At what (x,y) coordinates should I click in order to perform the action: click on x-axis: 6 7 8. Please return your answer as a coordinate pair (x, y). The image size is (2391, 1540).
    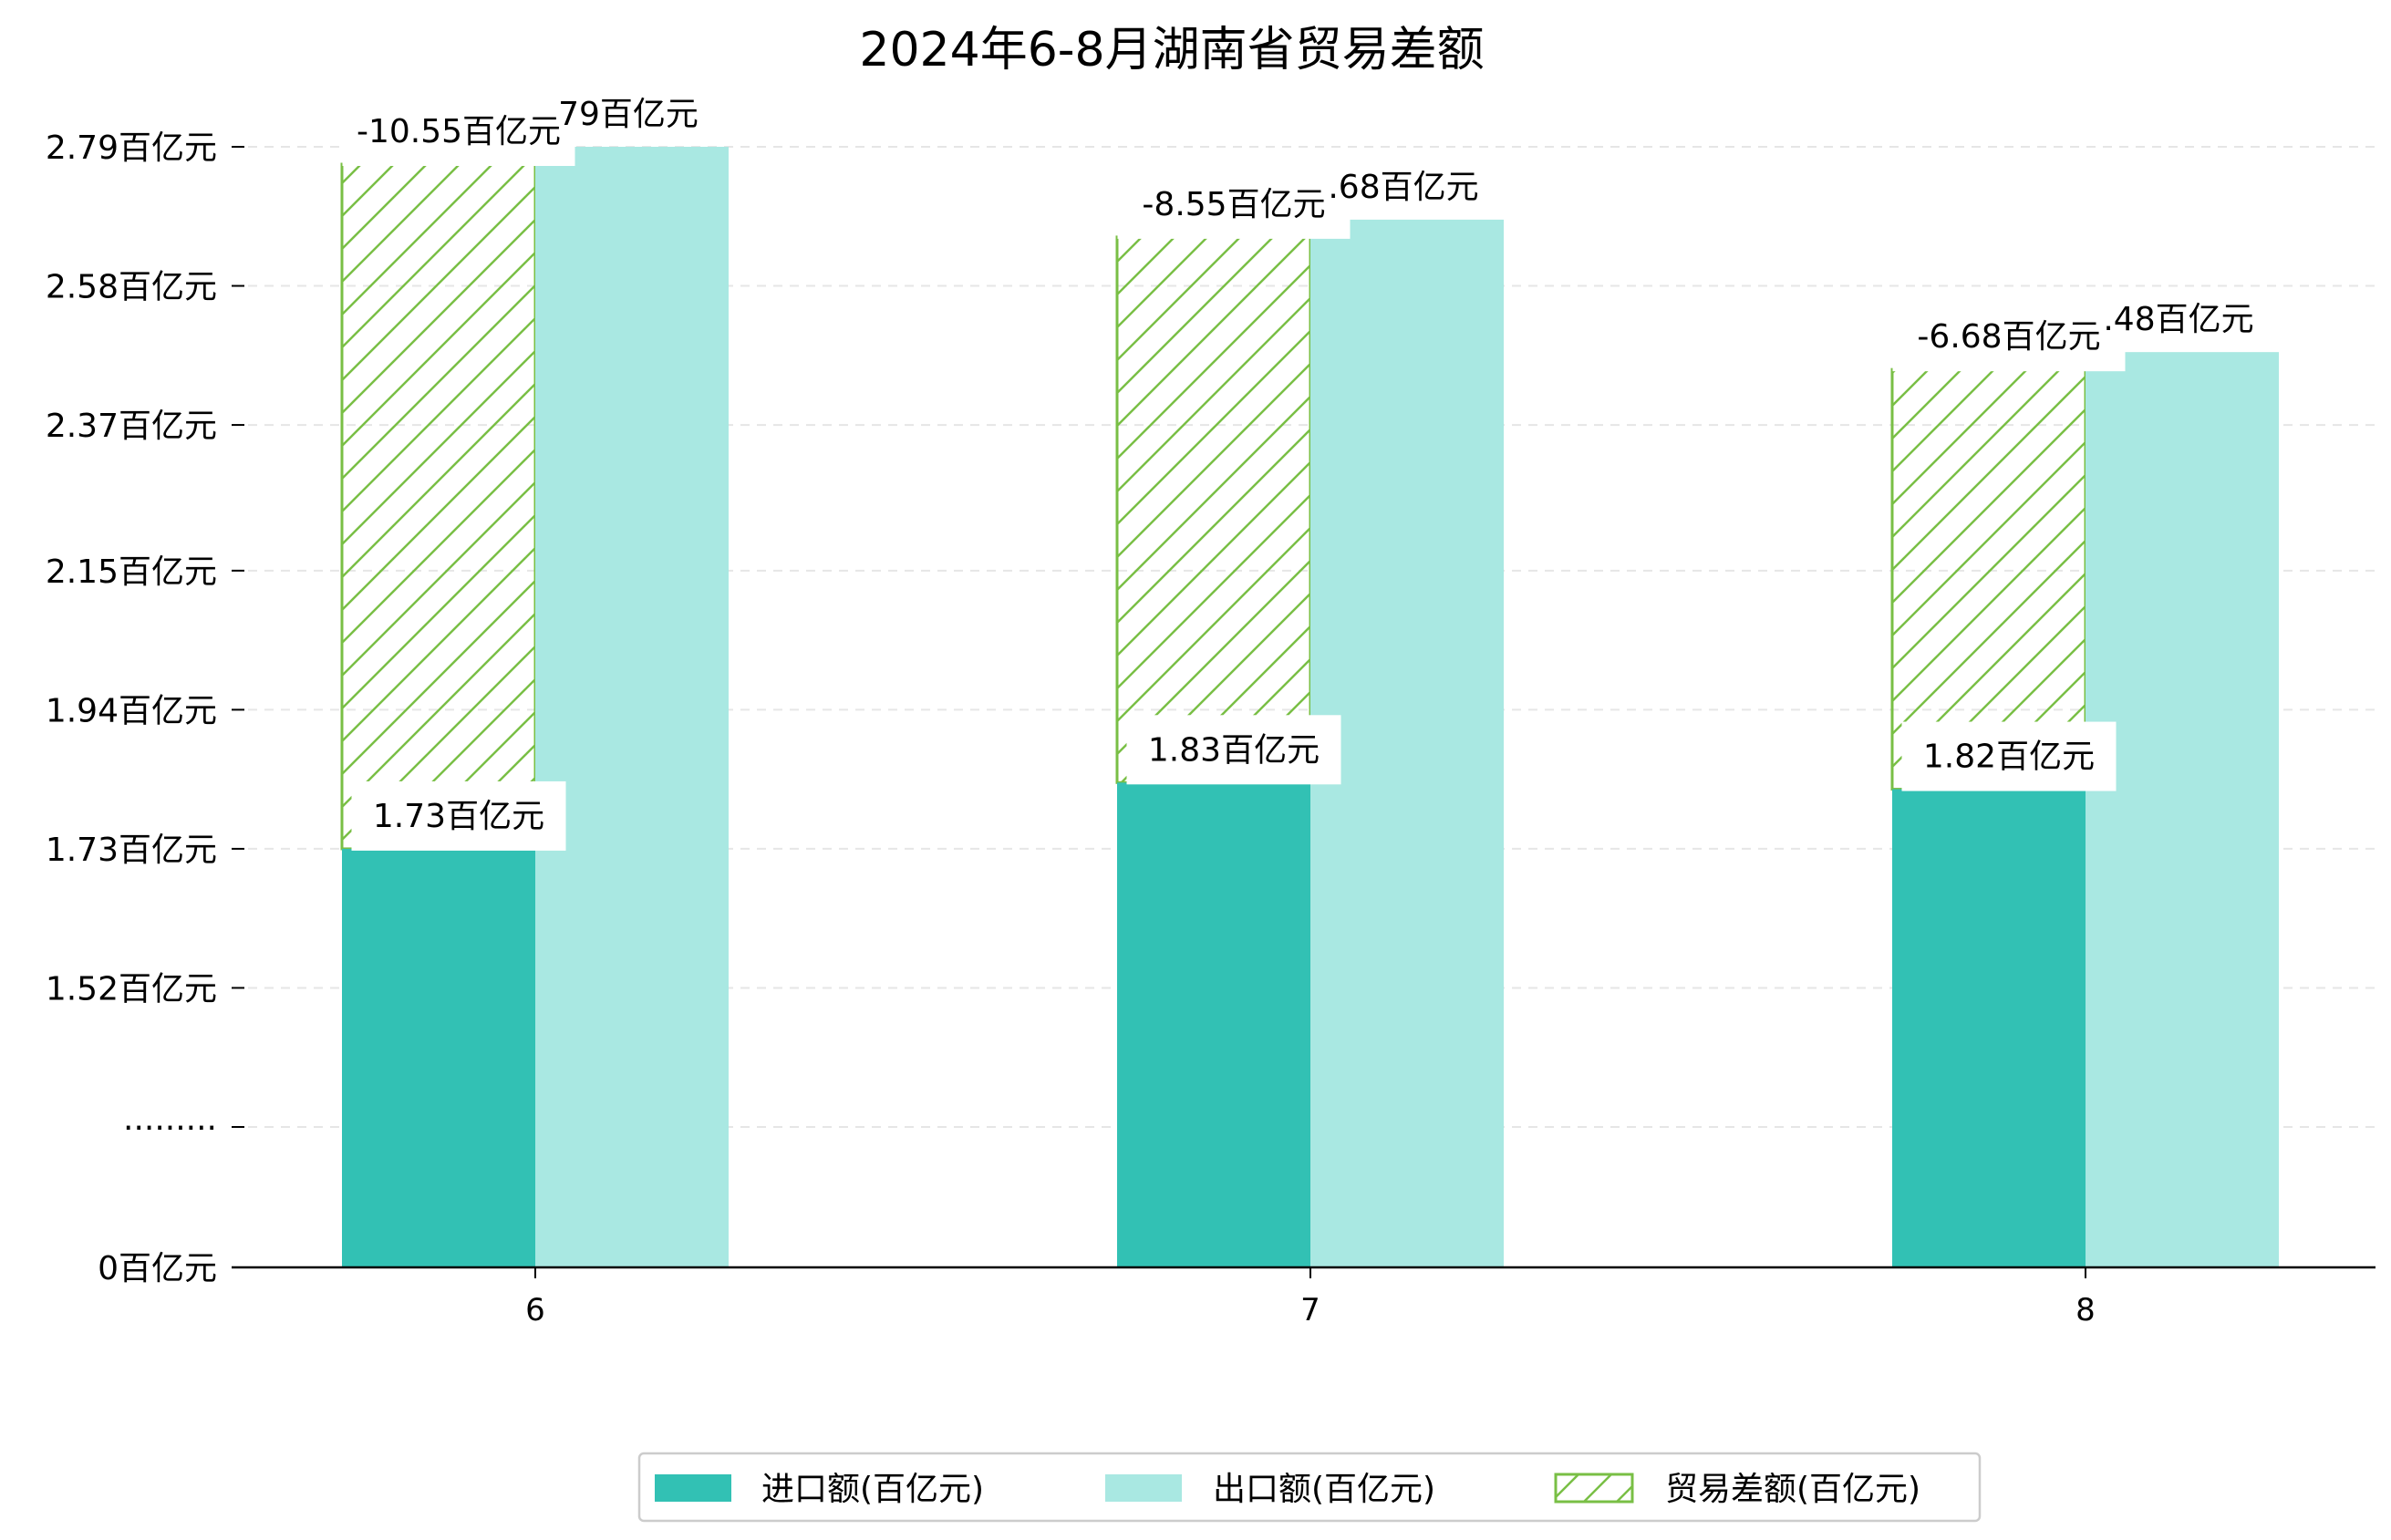
    Looking at the image, I should click on (1303, 1297).